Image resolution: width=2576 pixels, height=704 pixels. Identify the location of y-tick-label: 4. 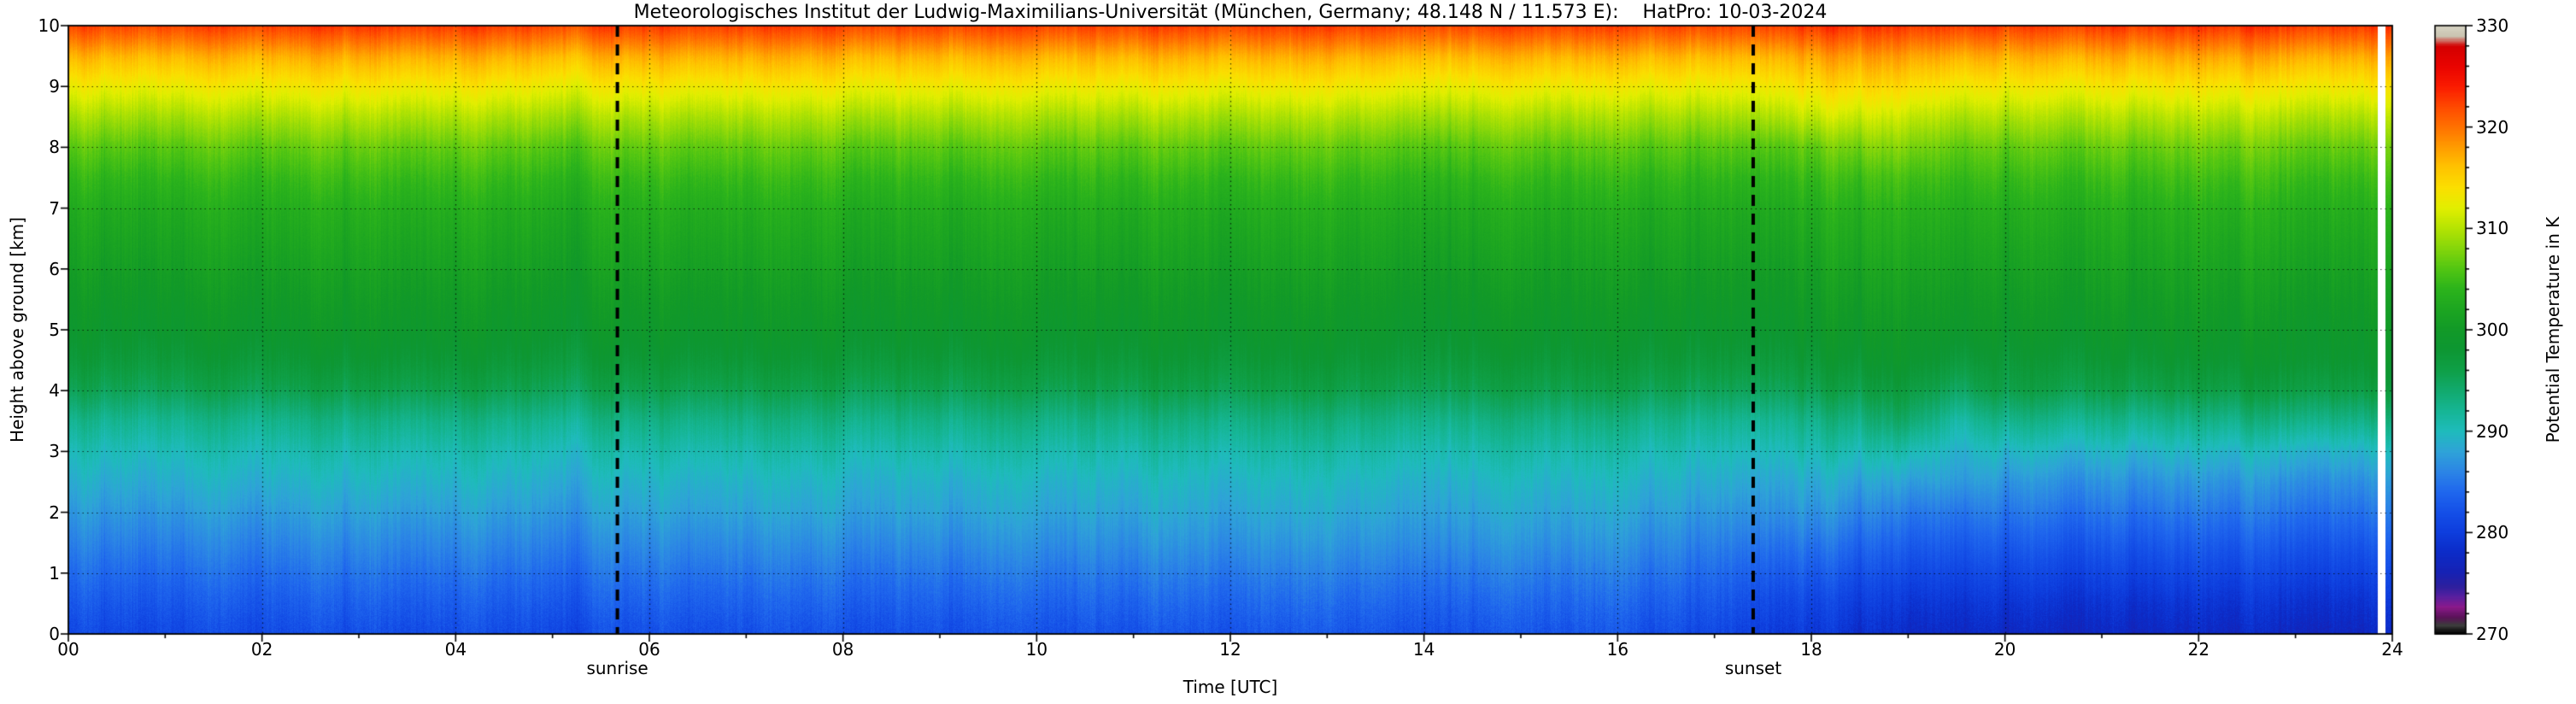
(54, 391).